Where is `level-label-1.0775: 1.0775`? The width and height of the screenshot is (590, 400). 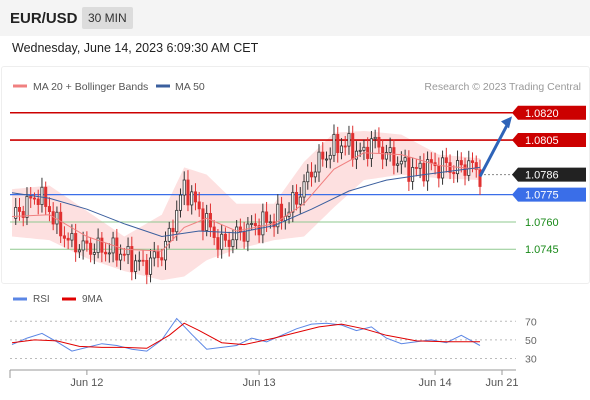
level-label-1.0775: 1.0775 is located at coordinates (542, 196).